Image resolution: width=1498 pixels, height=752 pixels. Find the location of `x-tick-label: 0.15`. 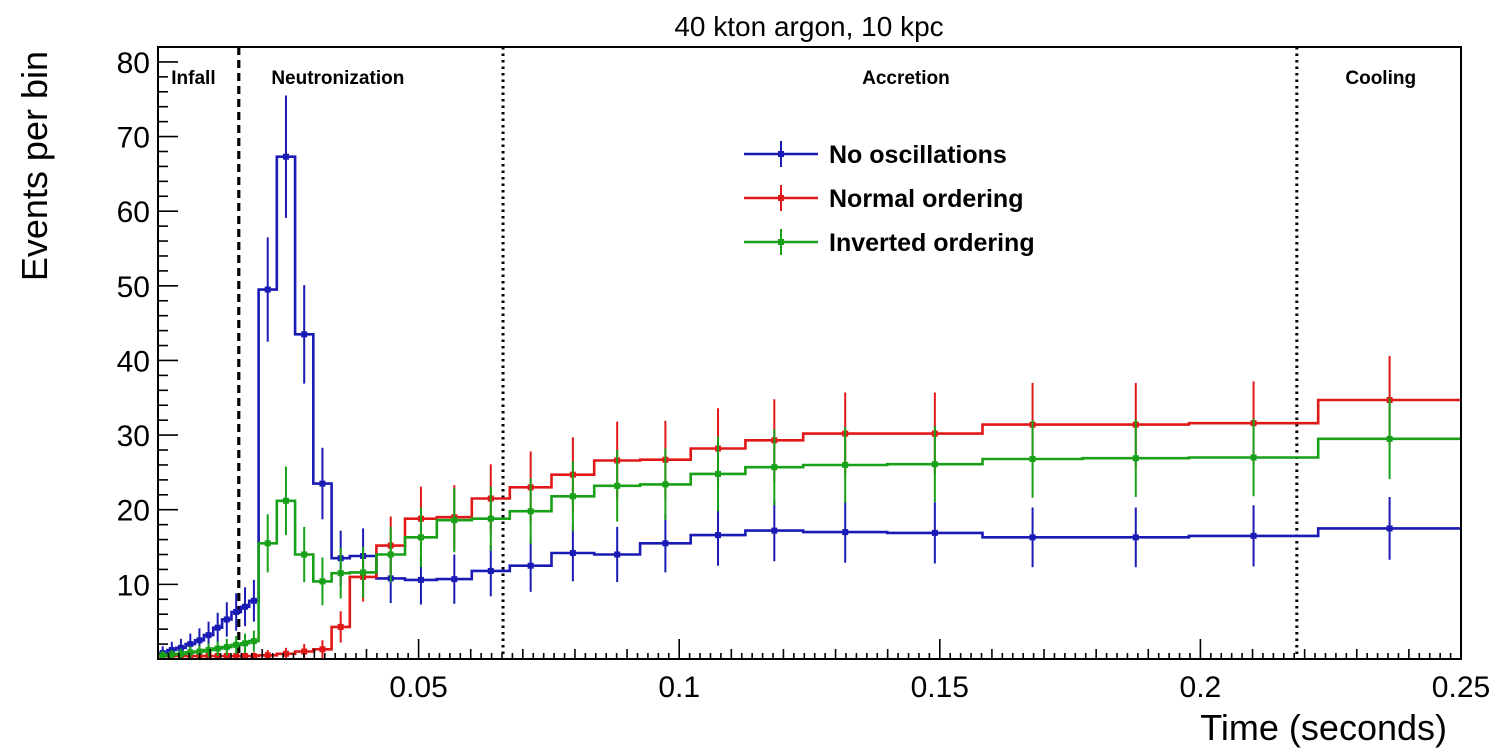

x-tick-label: 0.15 is located at coordinates (940, 687).